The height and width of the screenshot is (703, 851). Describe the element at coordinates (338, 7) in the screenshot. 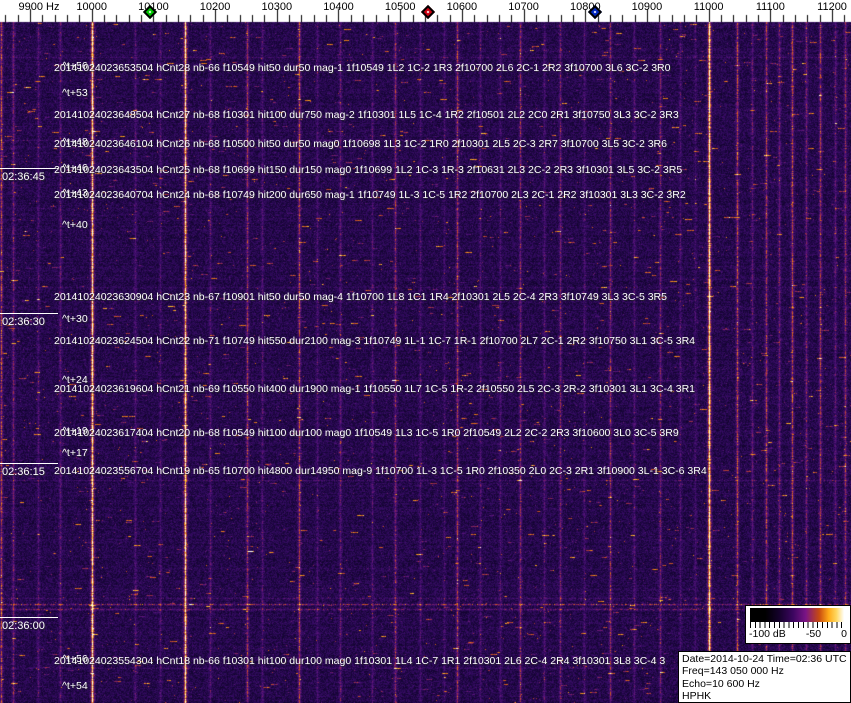

I see `freq-tick-label: 10400` at that location.